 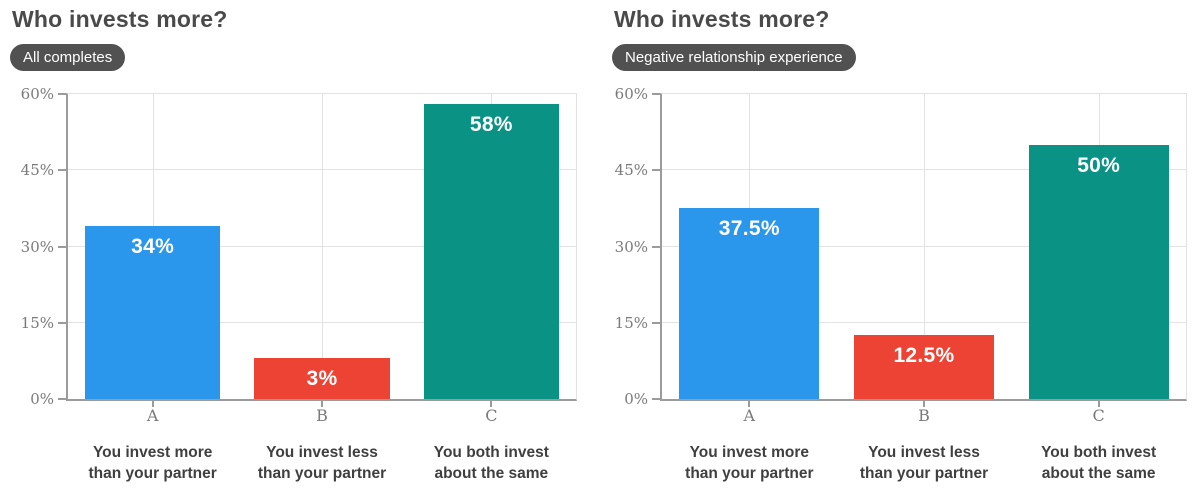 I want to click on chart-badge: All completes, so click(x=68, y=57).